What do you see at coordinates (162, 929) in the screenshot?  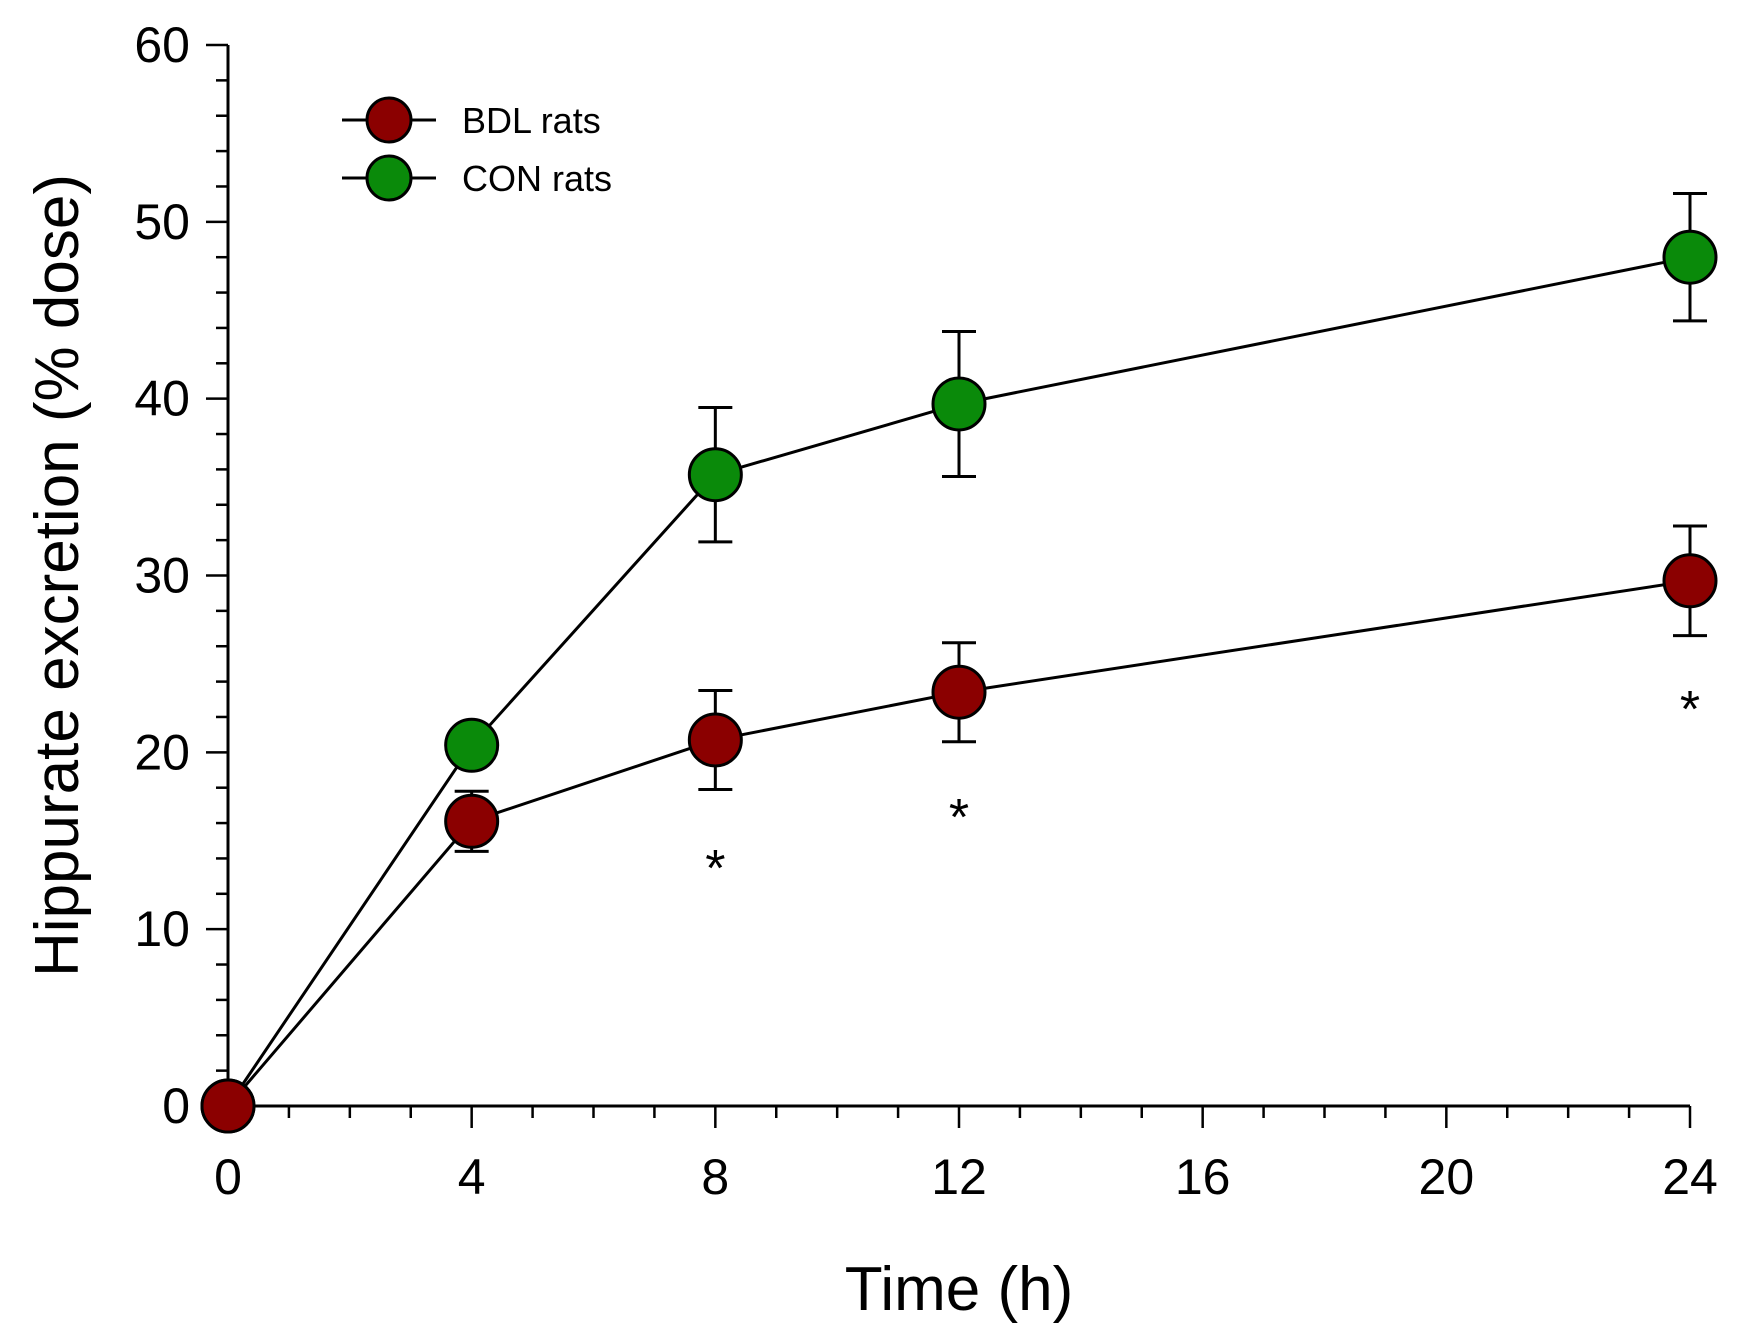 I see `y-tick-label: 10` at bounding box center [162, 929].